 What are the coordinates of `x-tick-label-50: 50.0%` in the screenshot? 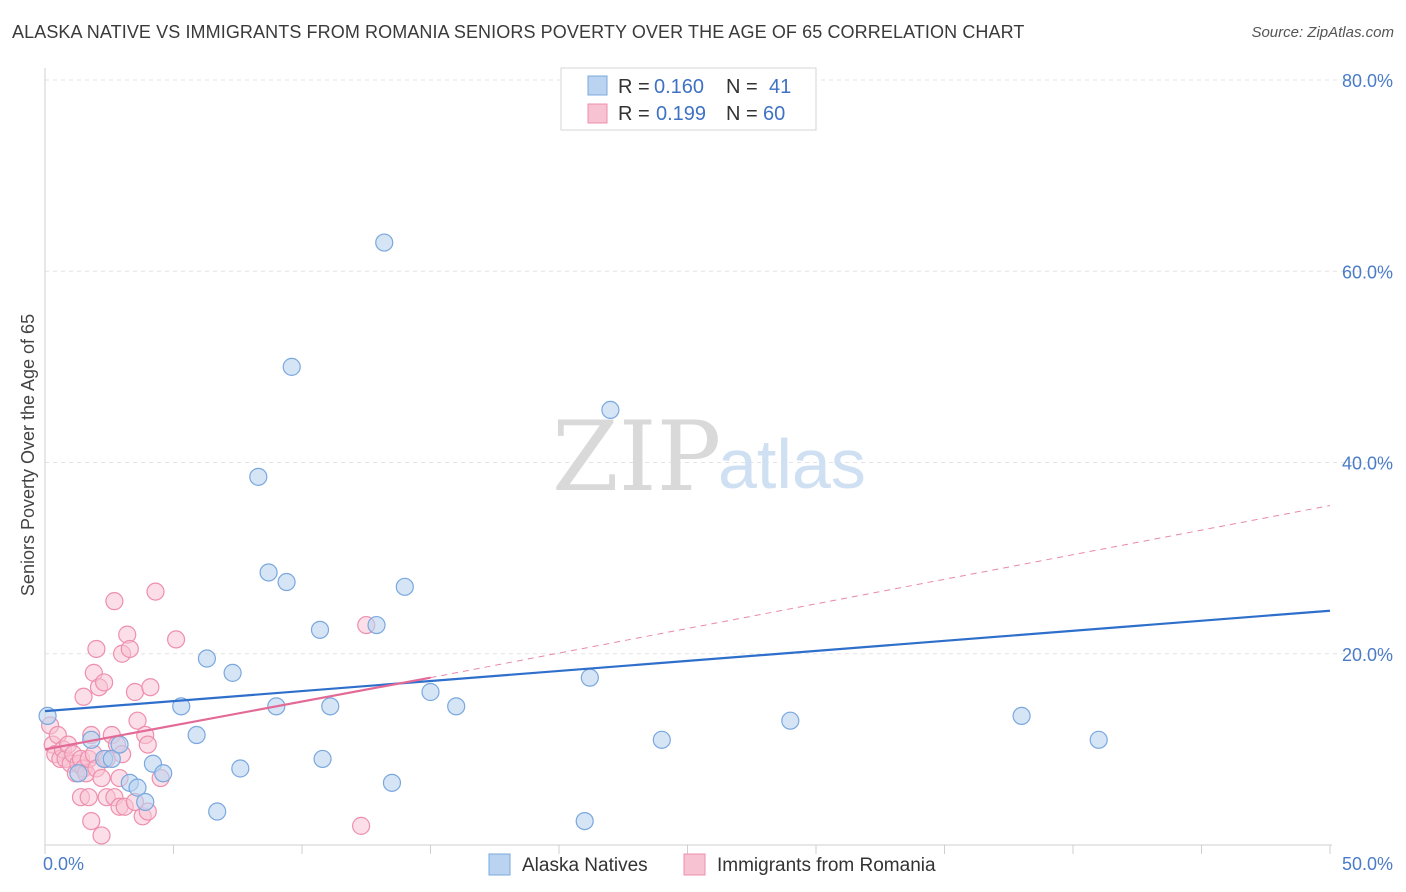 It's located at (1367, 864).